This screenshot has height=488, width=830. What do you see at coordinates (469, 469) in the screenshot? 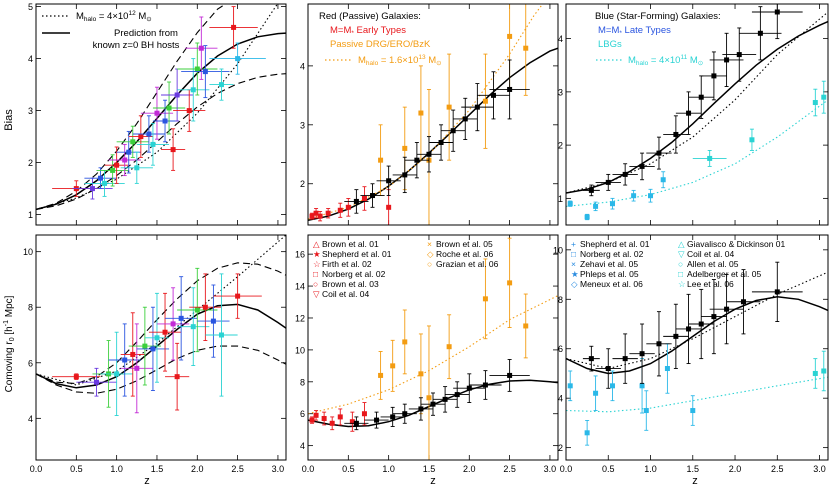
I see `x-tick-label: 2.0` at bounding box center [469, 469].